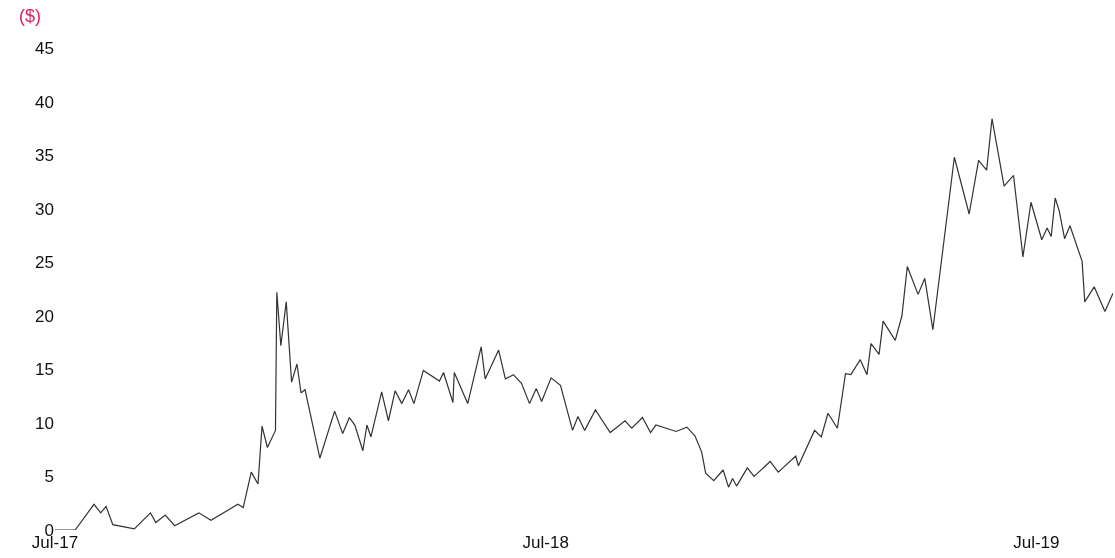  What do you see at coordinates (44, 370) in the screenshot?
I see `y-tick-label: 15` at bounding box center [44, 370].